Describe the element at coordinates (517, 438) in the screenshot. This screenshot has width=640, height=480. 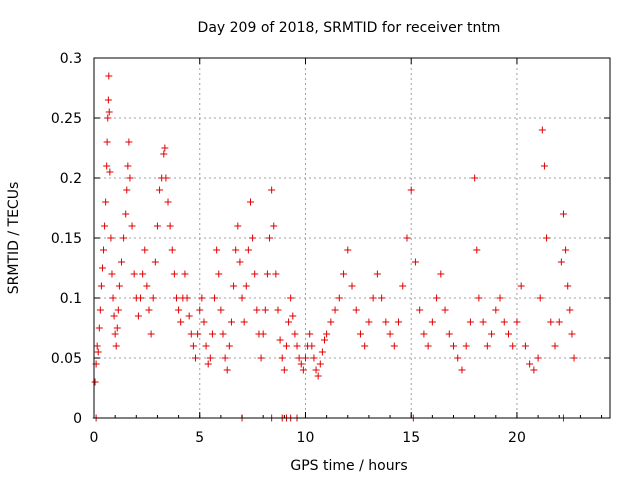
I see `x-tick-label: 20` at that location.